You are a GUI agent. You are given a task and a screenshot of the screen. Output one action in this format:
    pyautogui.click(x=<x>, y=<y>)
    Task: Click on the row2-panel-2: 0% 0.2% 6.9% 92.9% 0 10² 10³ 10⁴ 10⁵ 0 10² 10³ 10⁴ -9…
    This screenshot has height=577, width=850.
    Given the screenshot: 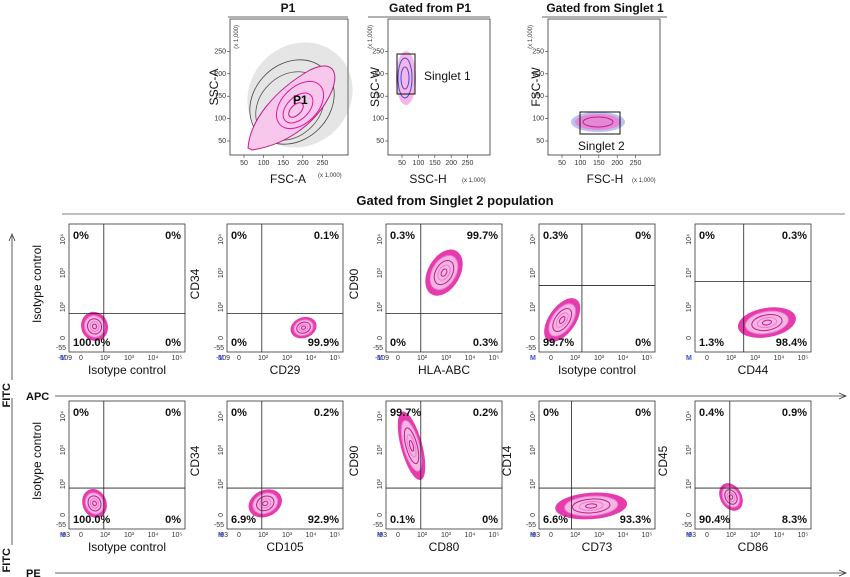 What is the action you would take?
    pyautogui.click(x=266, y=477)
    